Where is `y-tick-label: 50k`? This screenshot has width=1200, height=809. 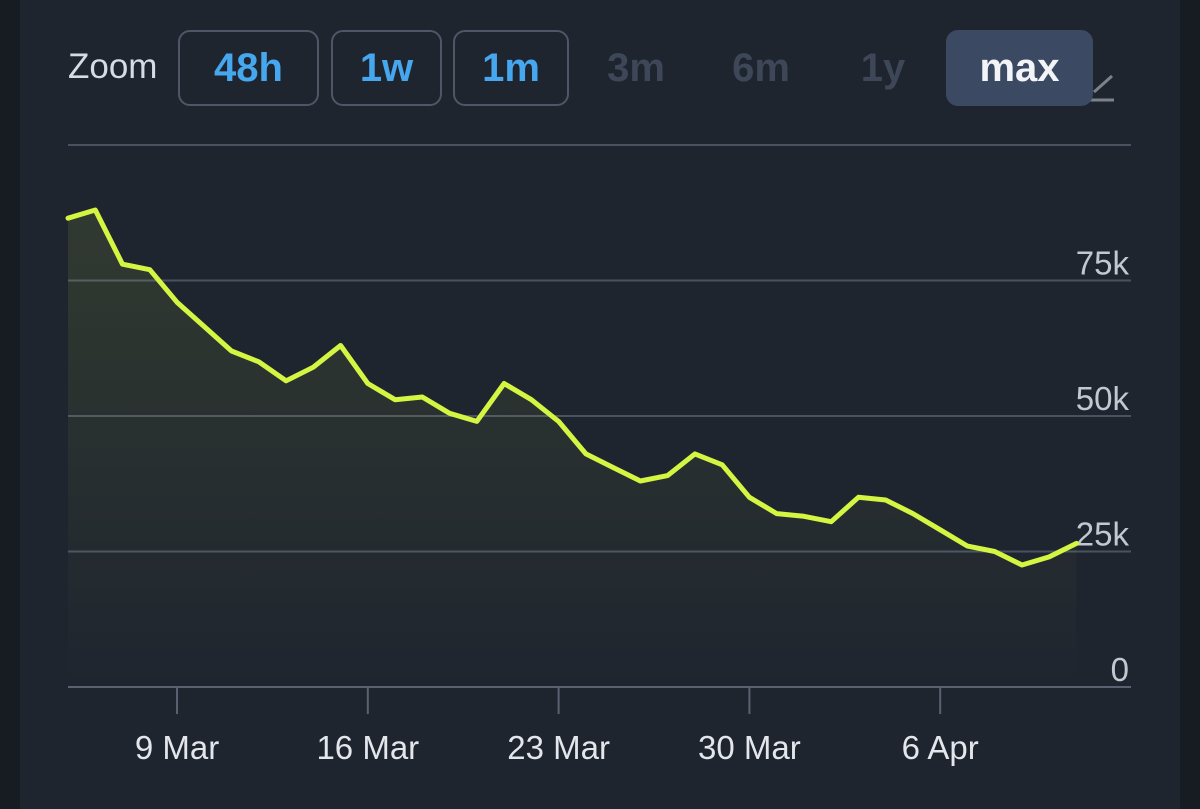
y-tick-label: 50k is located at coordinates (1103, 398).